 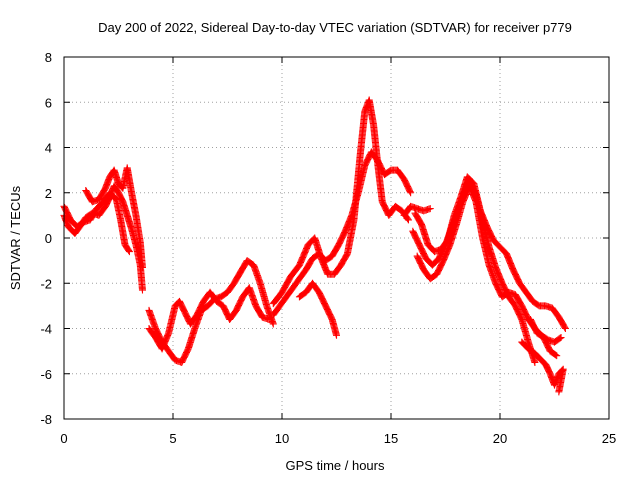 I want to click on x-tick-label: 20, so click(x=500, y=438).